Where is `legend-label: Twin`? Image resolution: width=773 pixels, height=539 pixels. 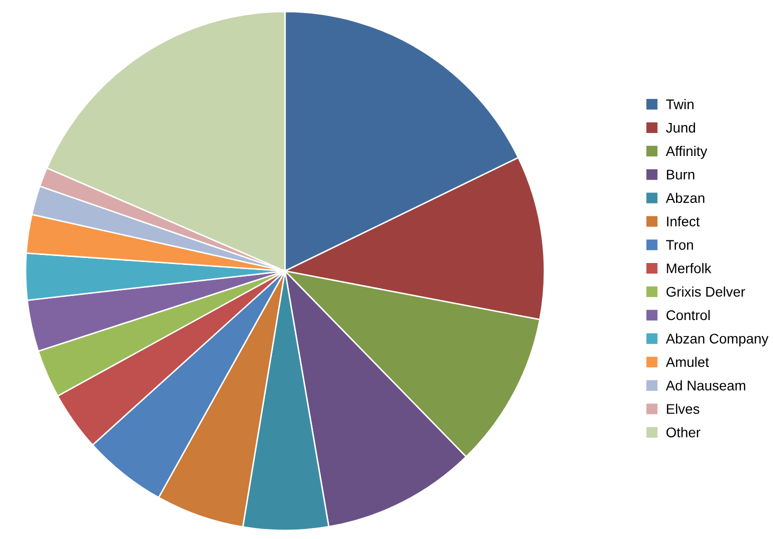 legend-label: Twin is located at coordinates (680, 104).